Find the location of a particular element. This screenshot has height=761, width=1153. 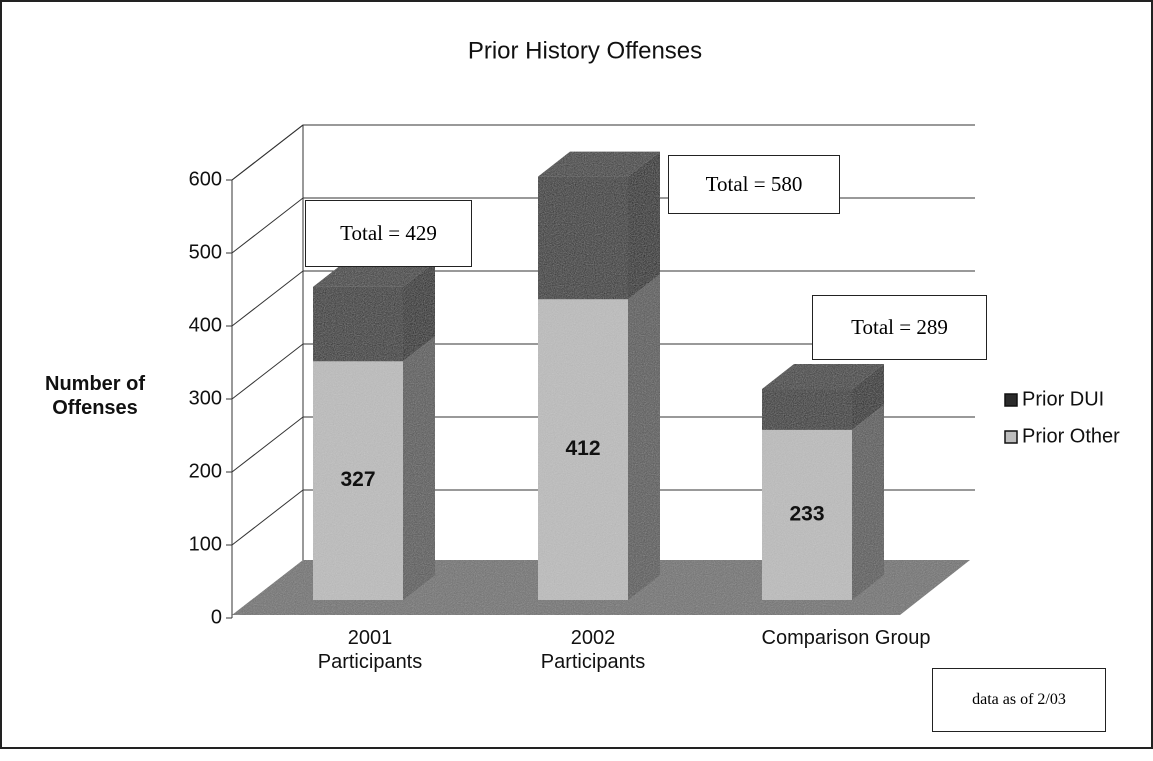

annotation: Total = 580 is located at coordinates (754, 184).